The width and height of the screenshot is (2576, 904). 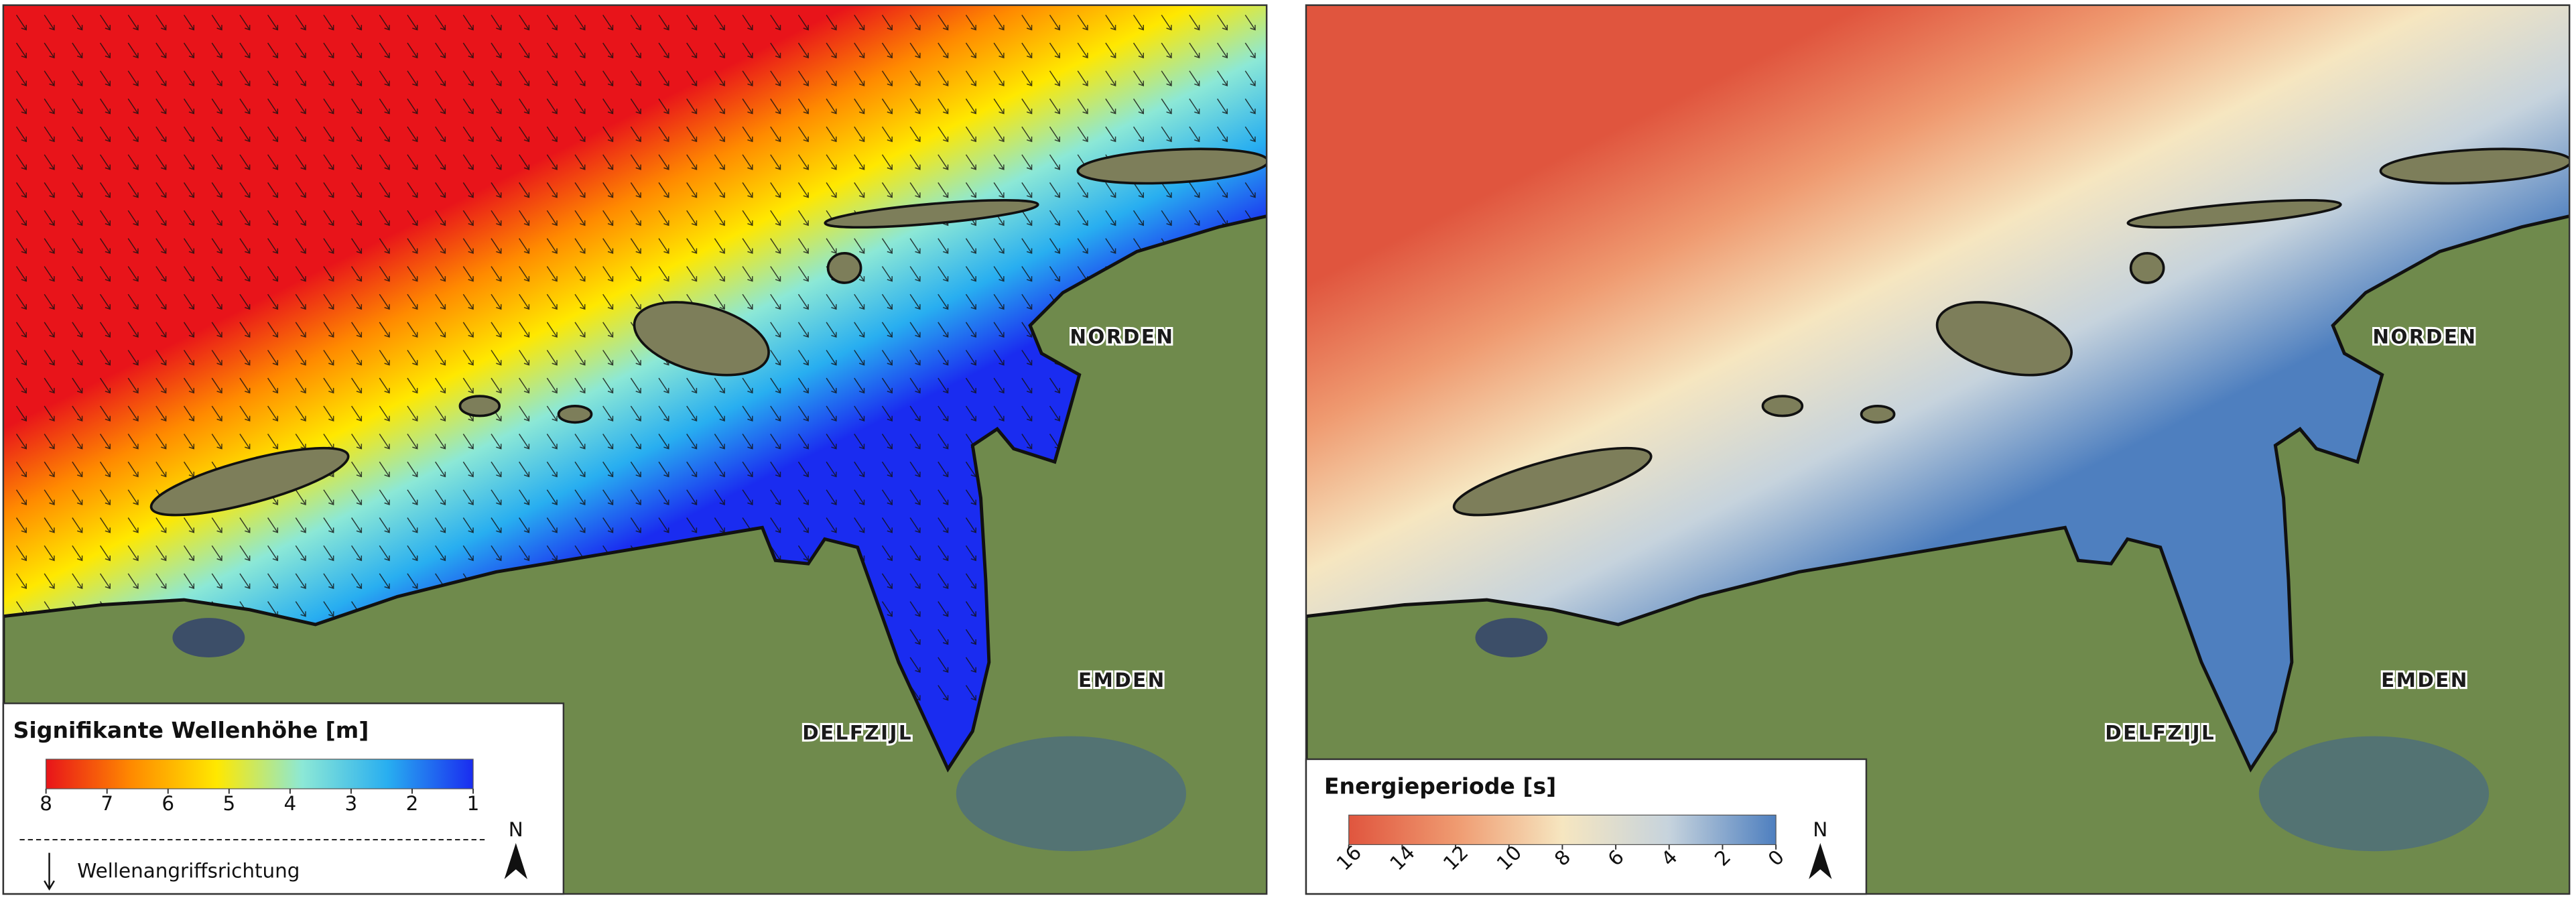 What do you see at coordinates (473, 803) in the screenshot?
I see `colorbar-tick-label: 1` at bounding box center [473, 803].